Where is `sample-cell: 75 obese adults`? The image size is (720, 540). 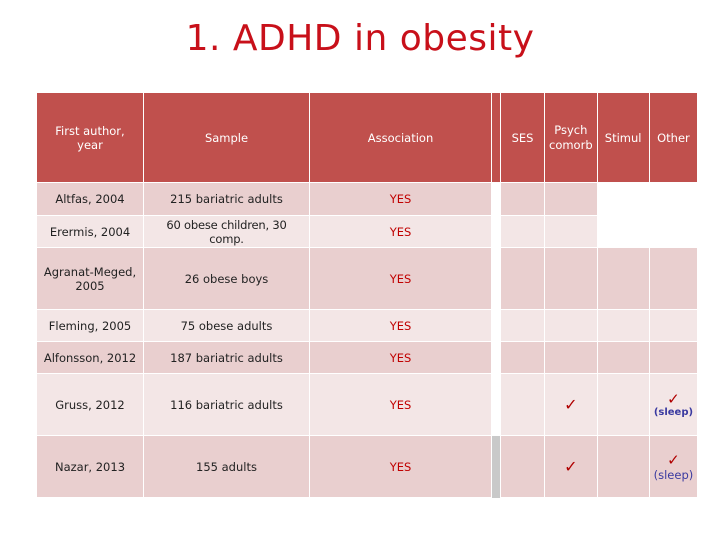
sample-cell: 75 obese adults is located at coordinates (226, 325).